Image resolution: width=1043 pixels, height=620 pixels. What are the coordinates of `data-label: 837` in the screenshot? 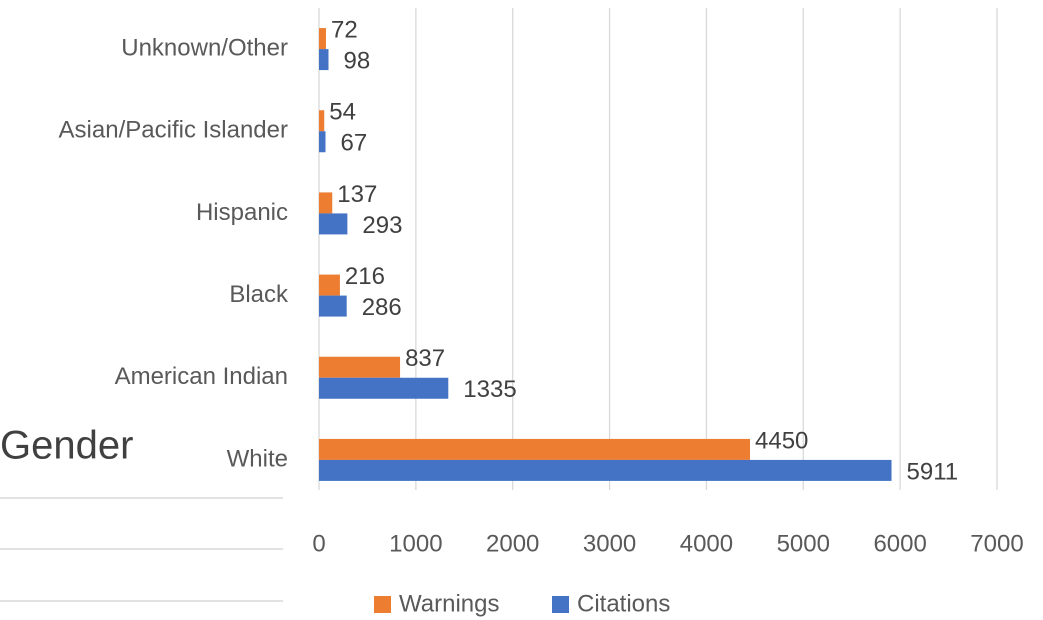 It's located at (425, 358).